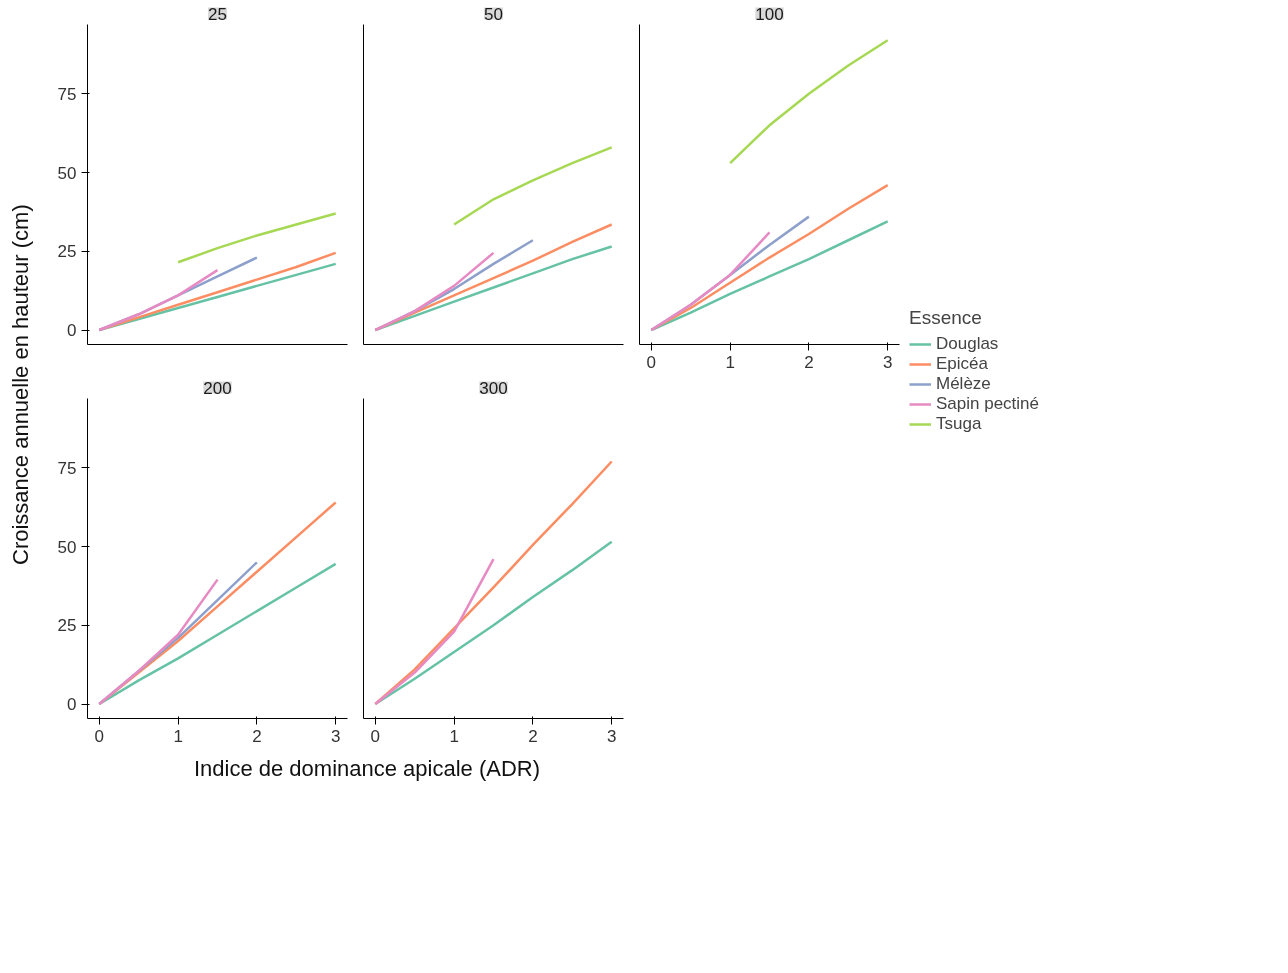 The height and width of the screenshot is (973, 1288). Describe the element at coordinates (21, 385) in the screenshot. I see `y-axis-title: Croissance annuelle en hauteur (cm)` at that location.